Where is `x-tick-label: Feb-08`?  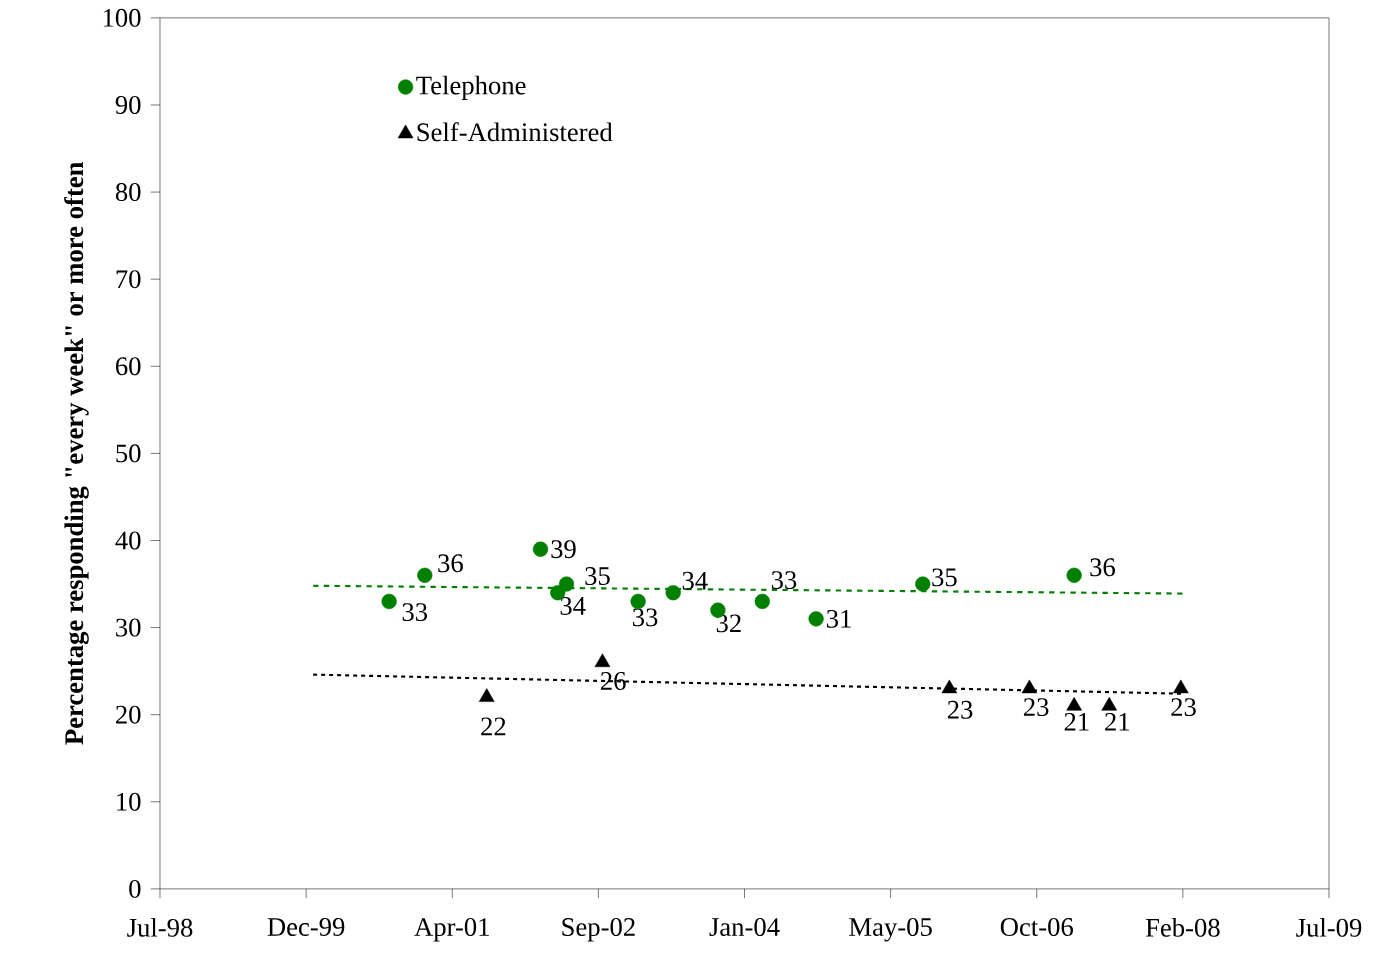 x-tick-label: Feb-08 is located at coordinates (1182, 927).